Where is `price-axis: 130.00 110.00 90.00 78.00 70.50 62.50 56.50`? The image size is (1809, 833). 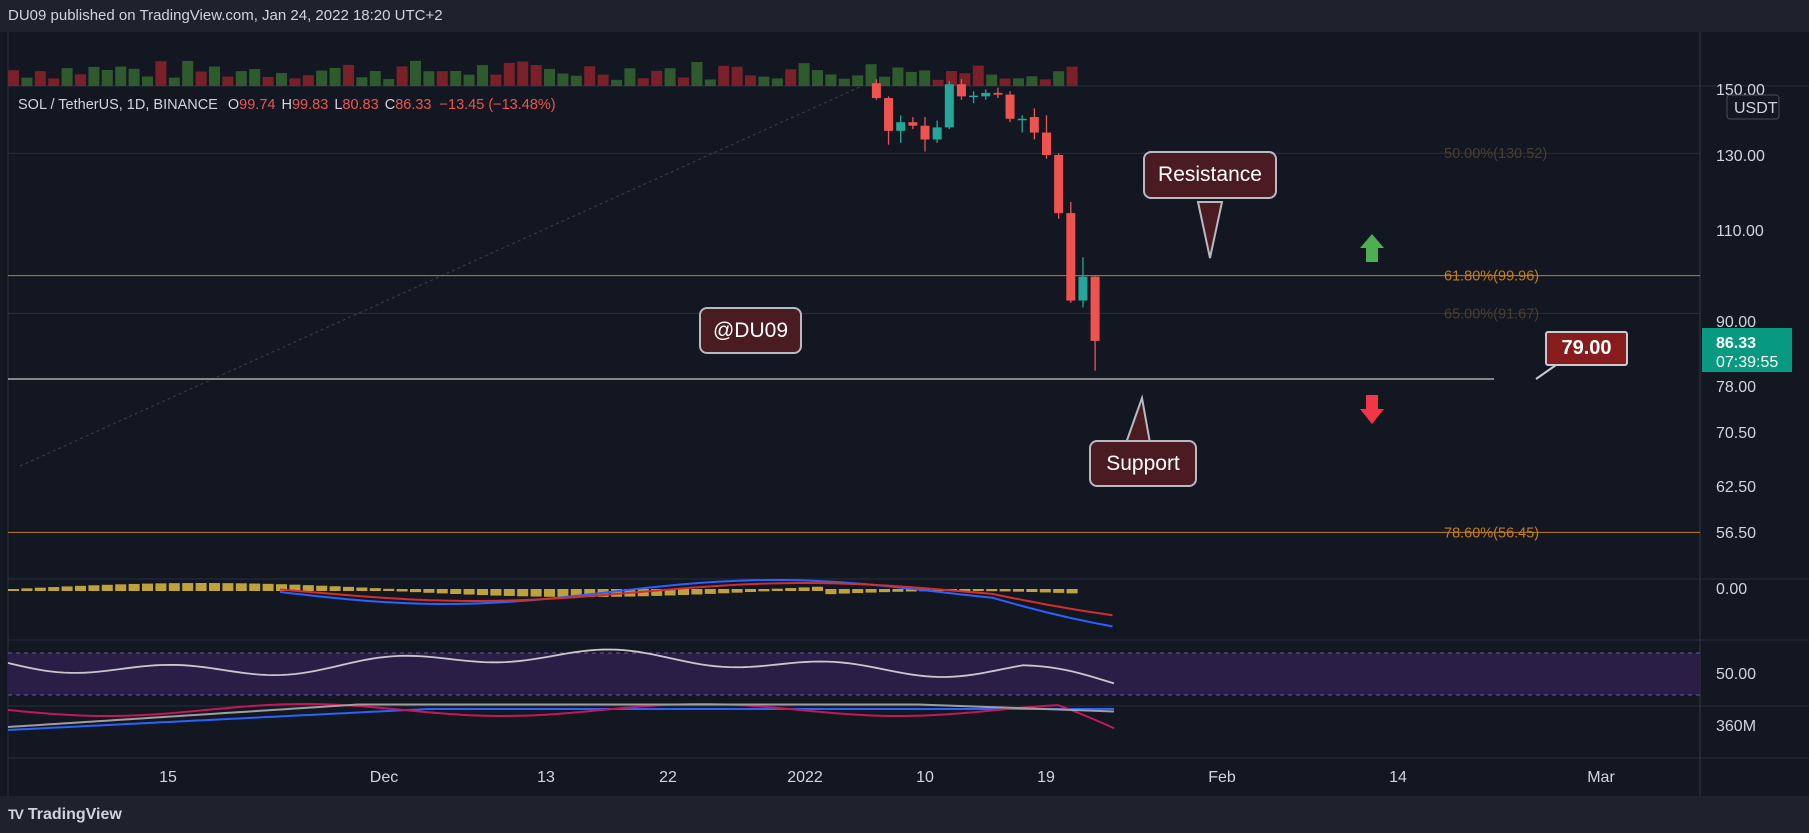 price-axis: 130.00 110.00 90.00 78.00 70.50 62.50 56.50 is located at coordinates (1740, 345).